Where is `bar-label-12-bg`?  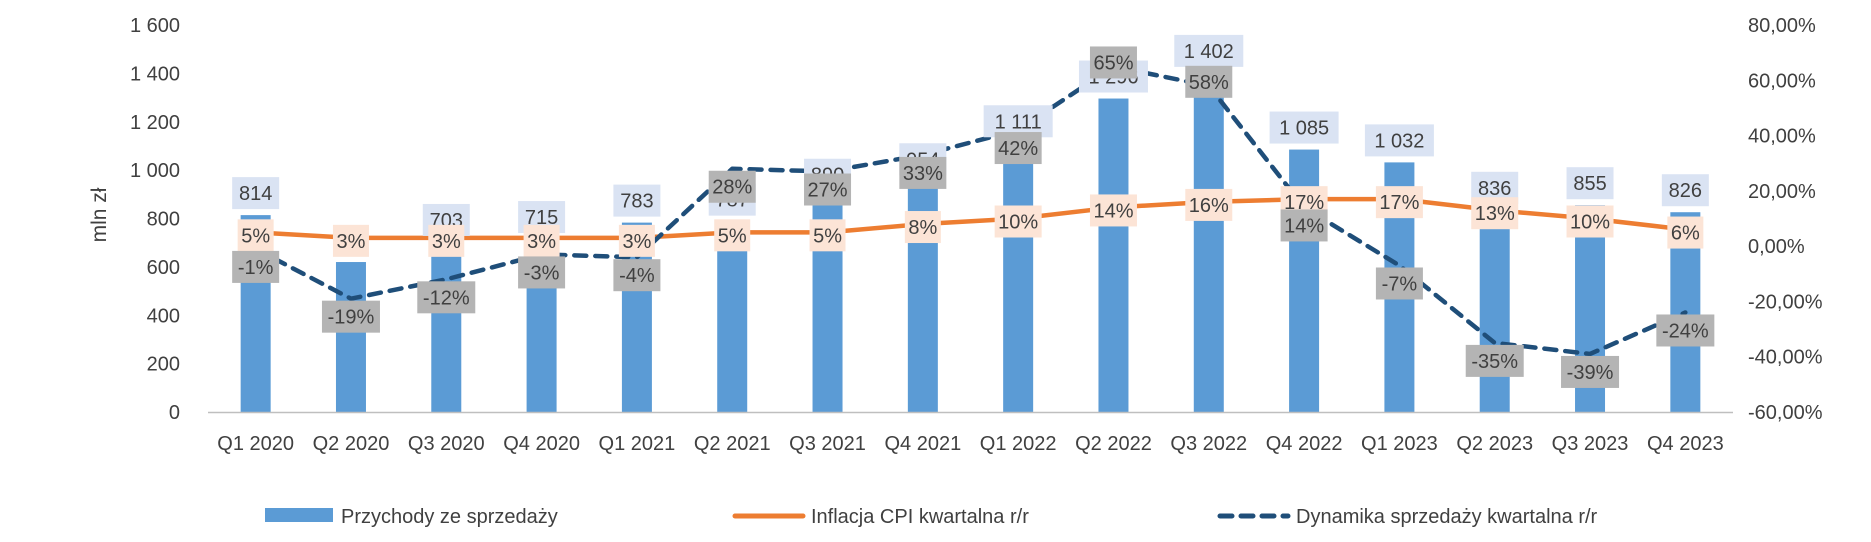 bar-label-12-bg is located at coordinates (1304, 127).